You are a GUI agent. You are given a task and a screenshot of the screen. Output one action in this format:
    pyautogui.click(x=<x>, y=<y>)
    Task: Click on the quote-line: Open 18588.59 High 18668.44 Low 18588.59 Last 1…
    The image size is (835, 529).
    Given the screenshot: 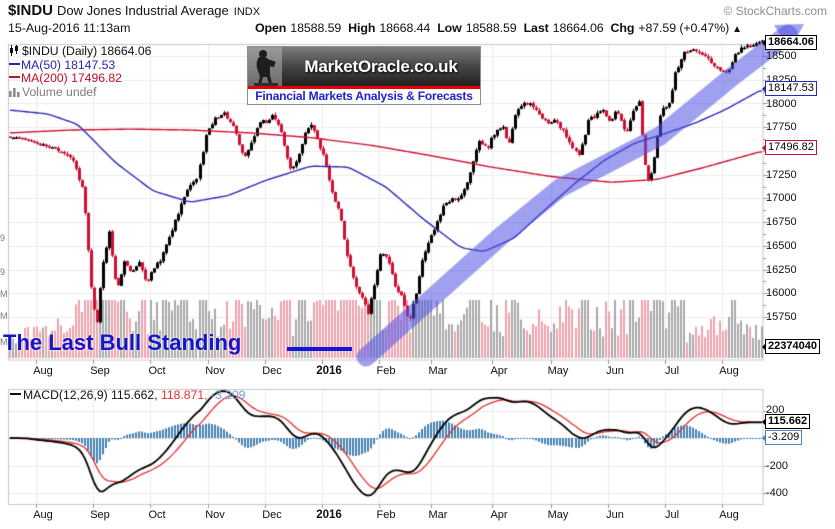 What is the action you would take?
    pyautogui.click(x=498, y=28)
    